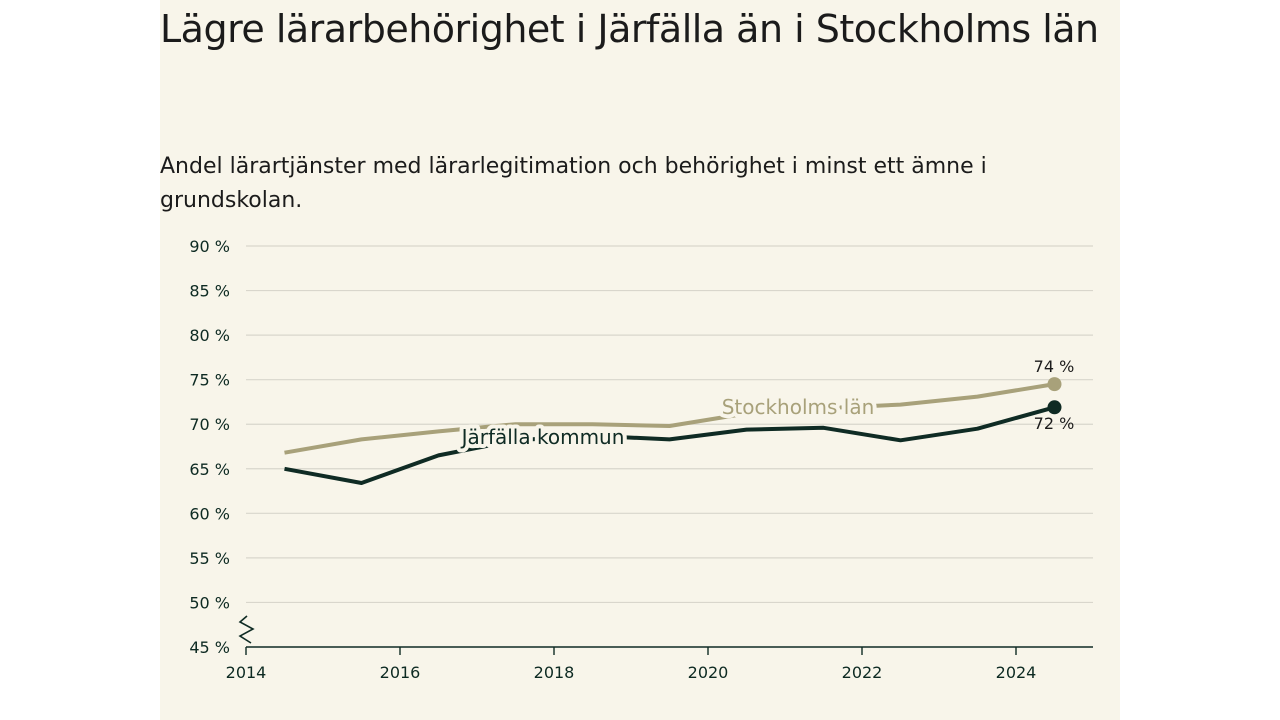 The image size is (1280, 720). Describe the element at coordinates (209, 602) in the screenshot. I see `y-tick-label-50: 50 %` at that location.